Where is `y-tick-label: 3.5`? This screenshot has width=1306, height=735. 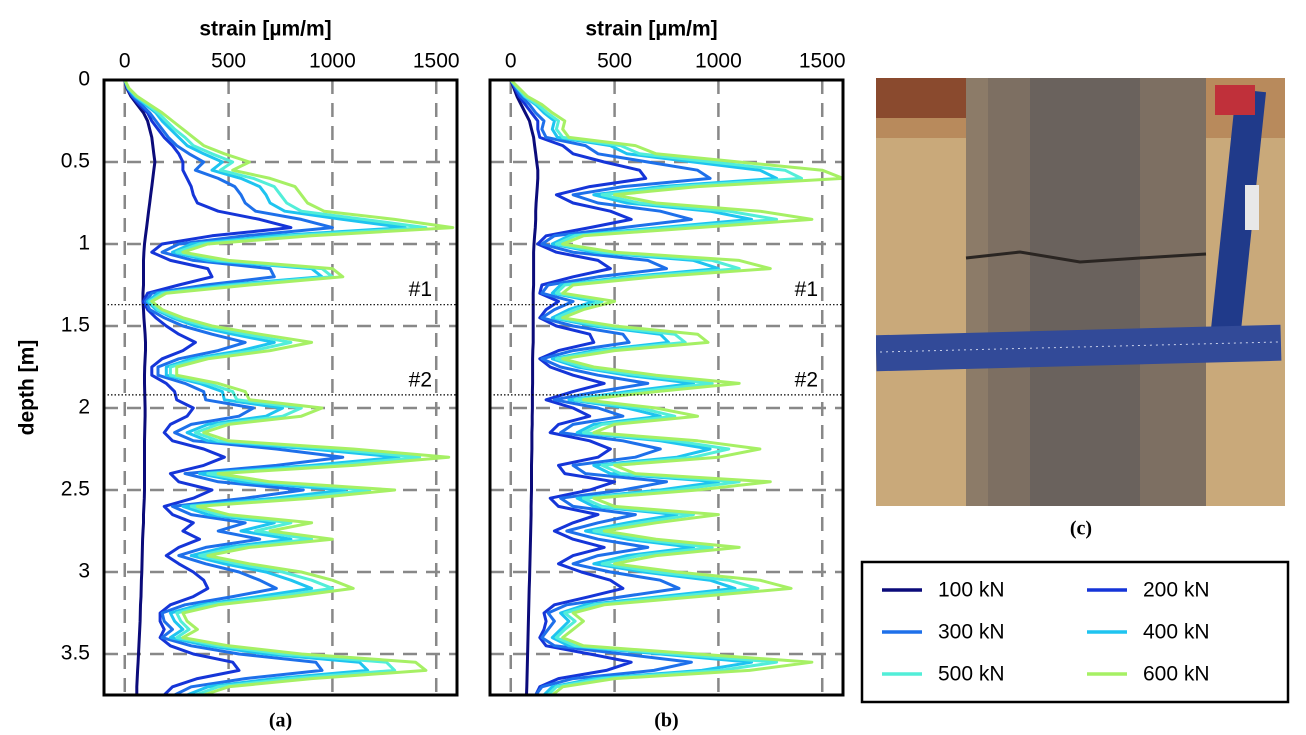
y-tick-label: 3.5 is located at coordinates (75, 653).